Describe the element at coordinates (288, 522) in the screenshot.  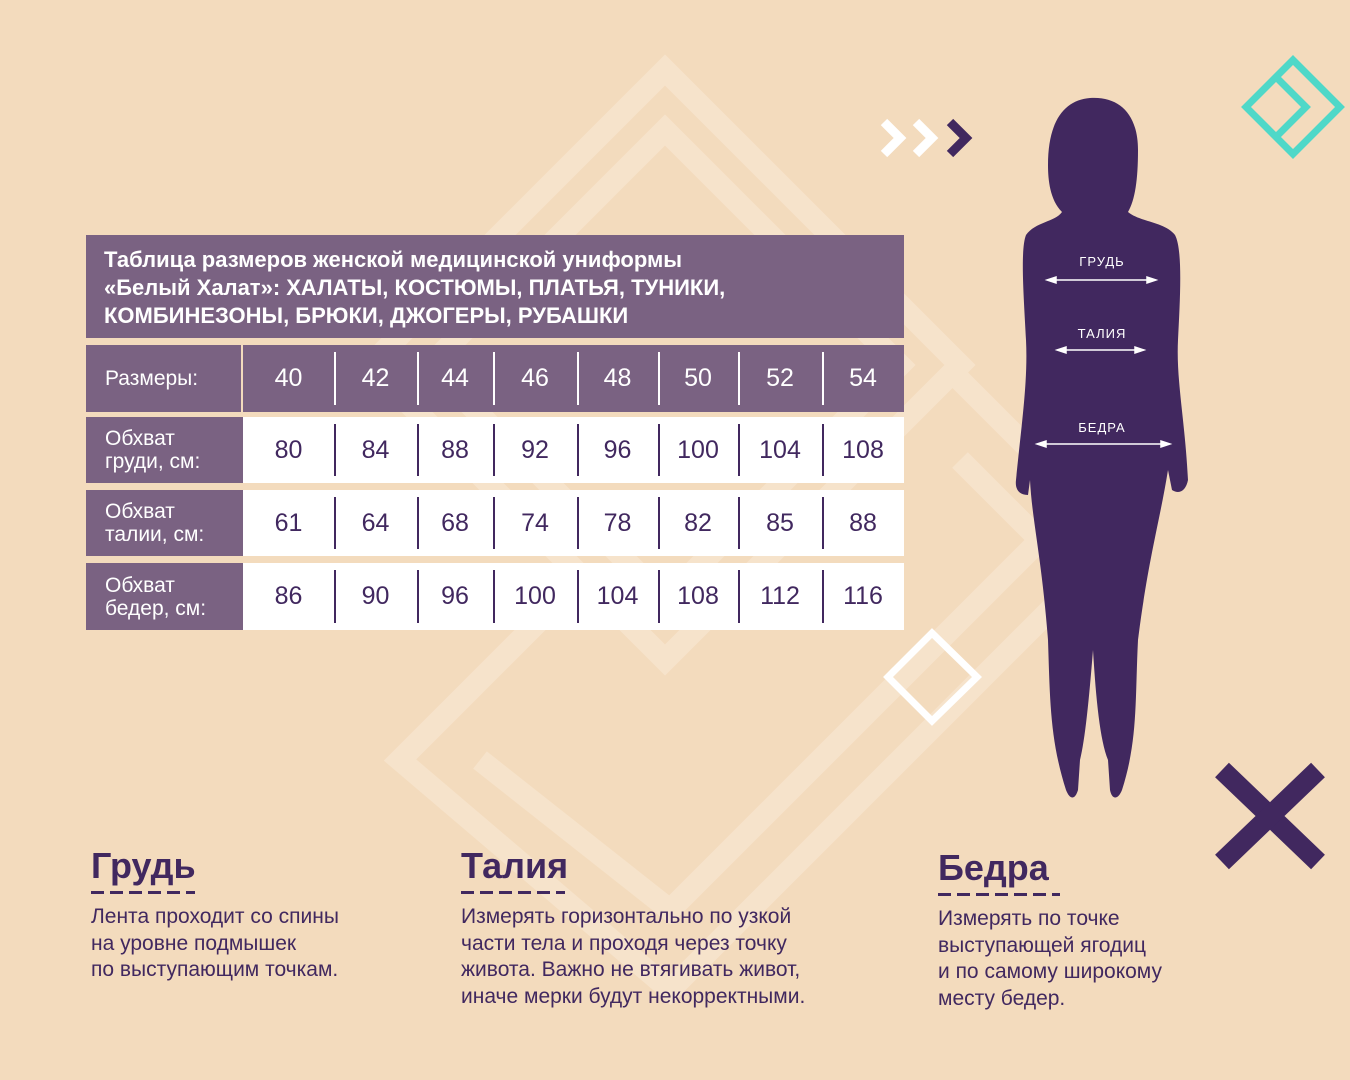
I see `table-cell: 61` at that location.